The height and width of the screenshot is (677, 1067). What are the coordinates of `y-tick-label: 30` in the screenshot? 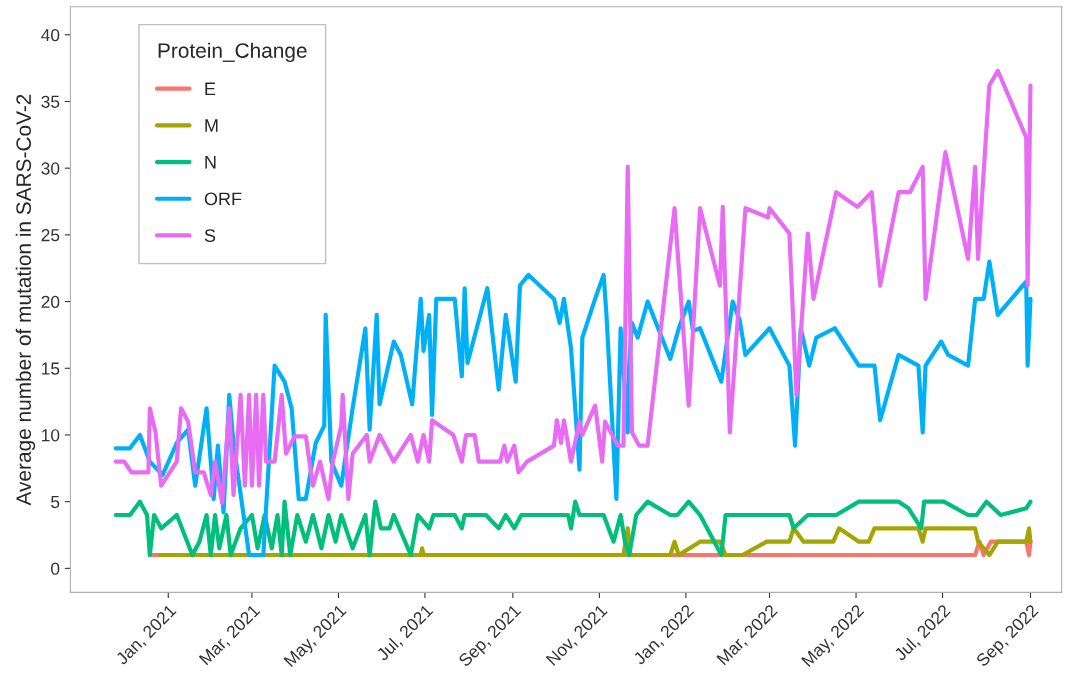 It's located at (50, 168).